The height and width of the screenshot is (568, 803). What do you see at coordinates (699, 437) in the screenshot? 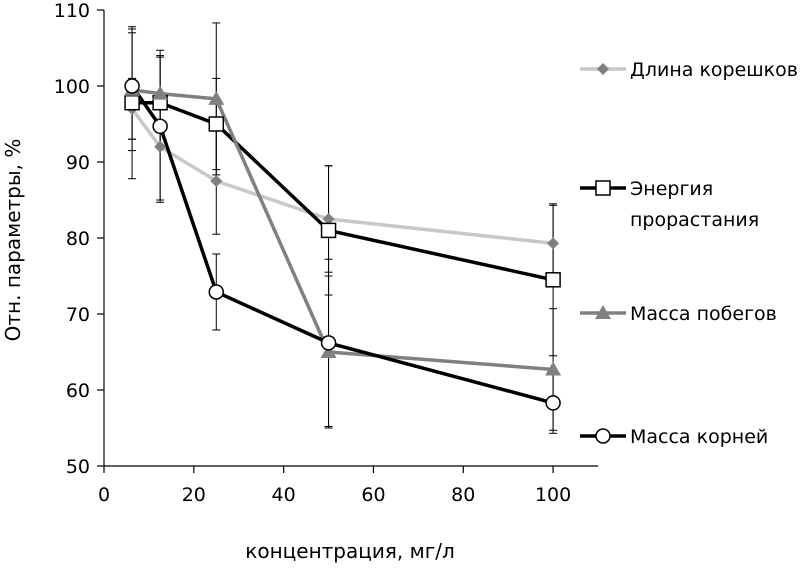
I see `legend-label: Масса корней` at bounding box center [699, 437].